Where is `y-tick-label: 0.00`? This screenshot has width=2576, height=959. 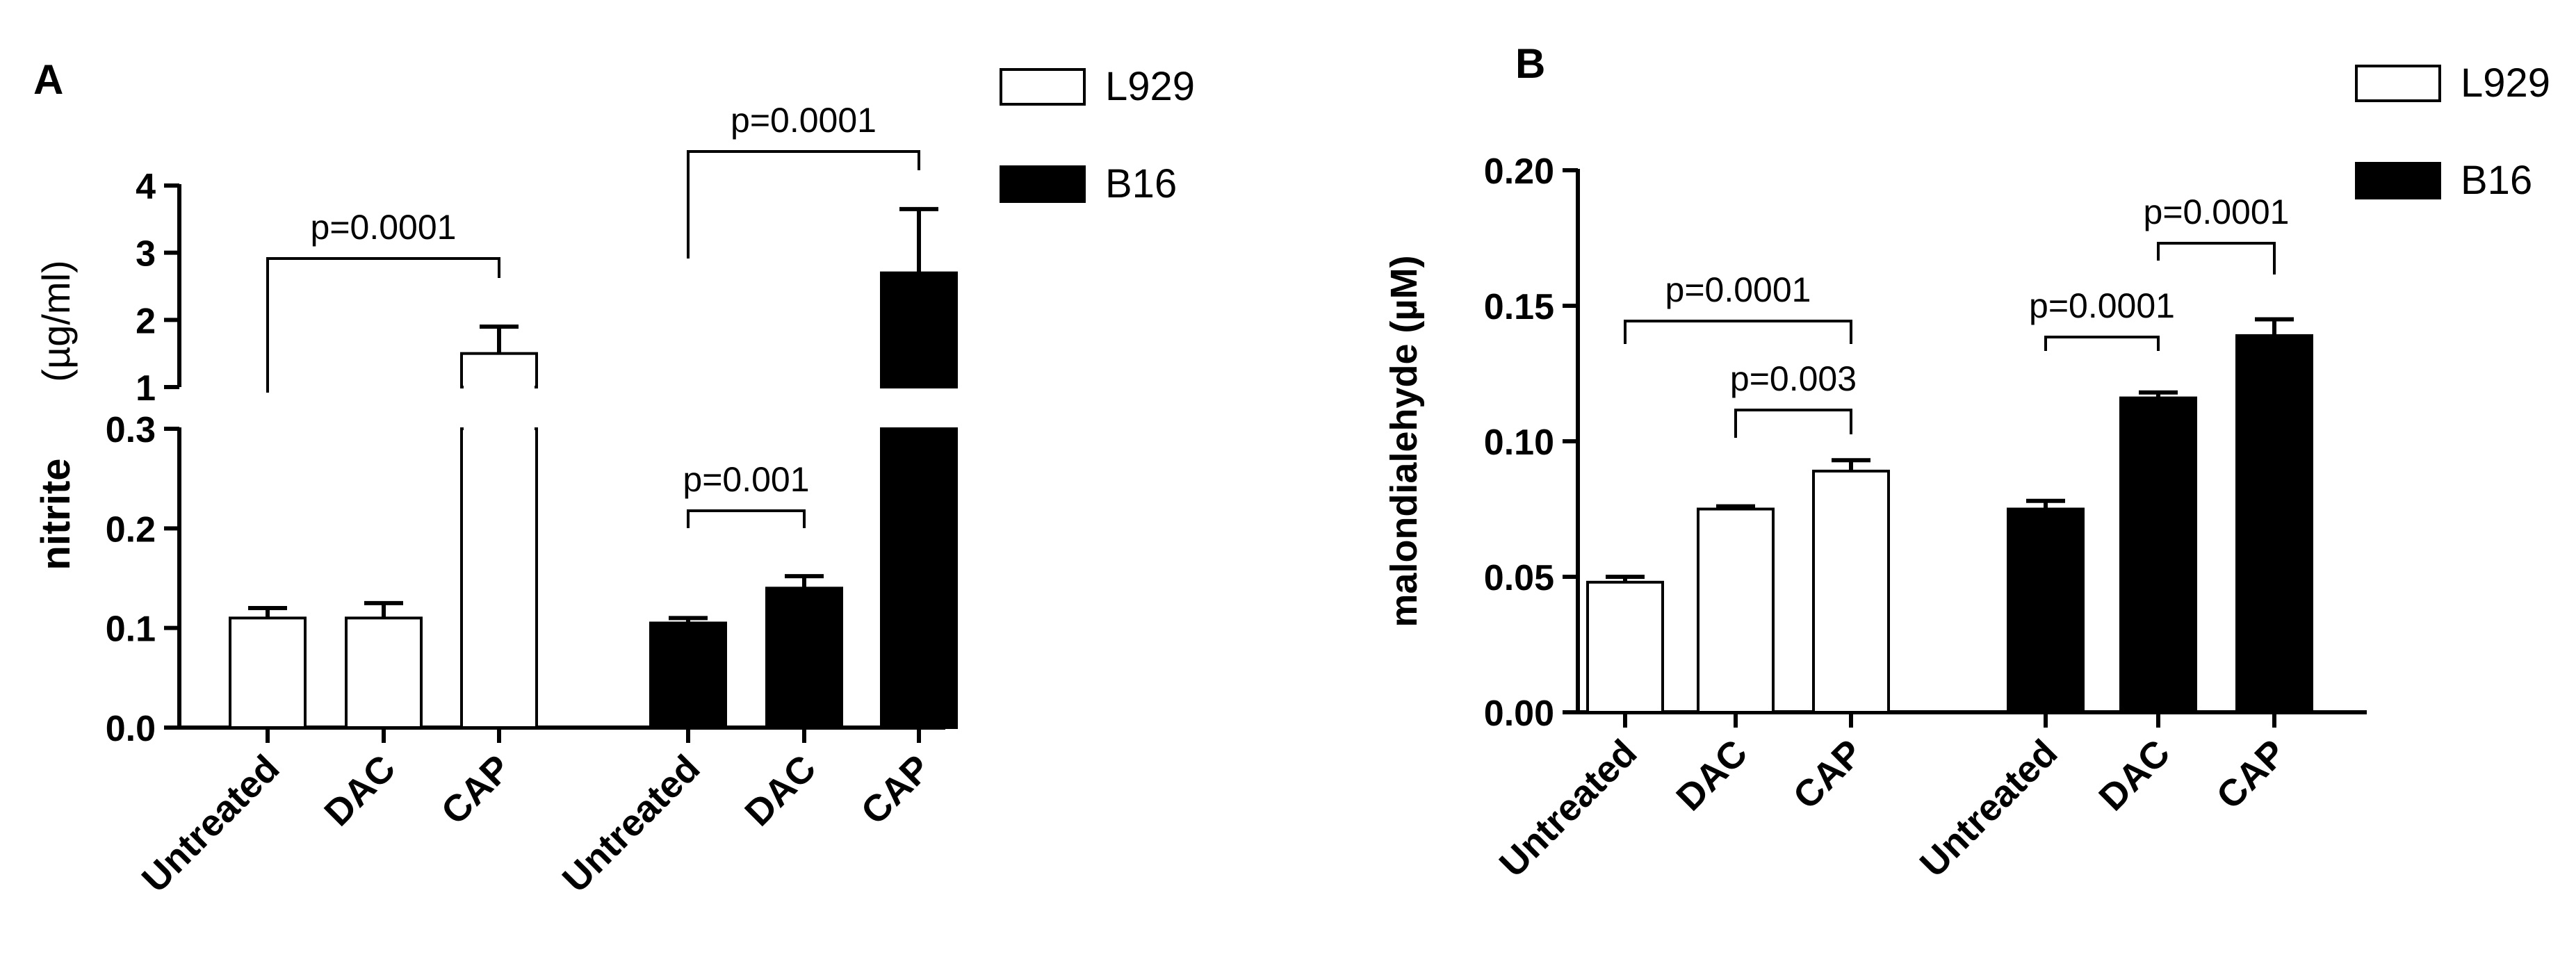 y-tick-label: 0.00 is located at coordinates (1519, 714).